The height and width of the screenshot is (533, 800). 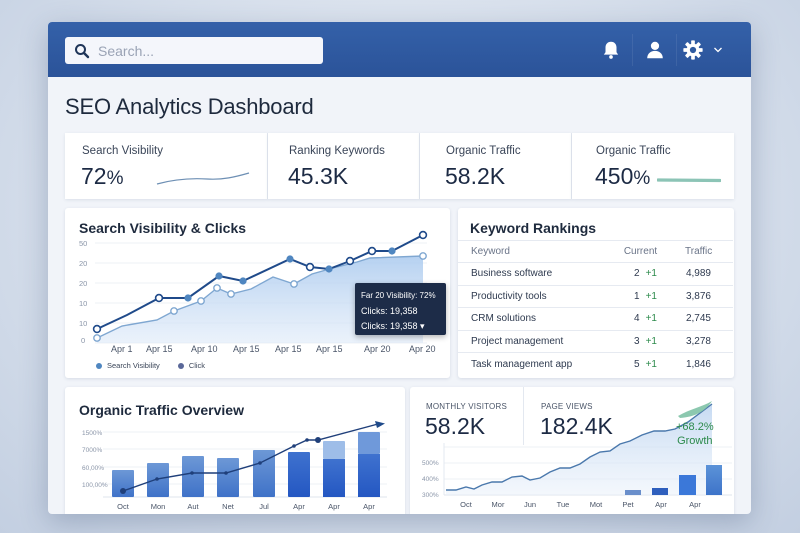 What do you see at coordinates (83, 243) in the screenshot?
I see `svg-text: 50` at bounding box center [83, 243].